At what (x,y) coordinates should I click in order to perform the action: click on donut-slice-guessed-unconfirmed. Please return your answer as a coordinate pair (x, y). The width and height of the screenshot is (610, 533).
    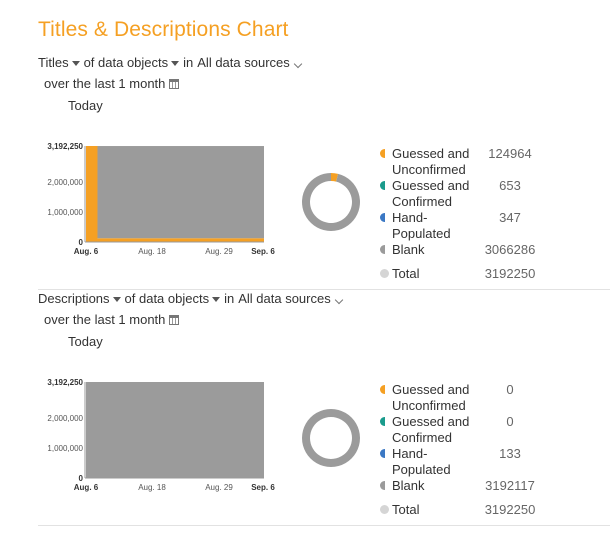
    Looking at the image, I should click on (335, 177).